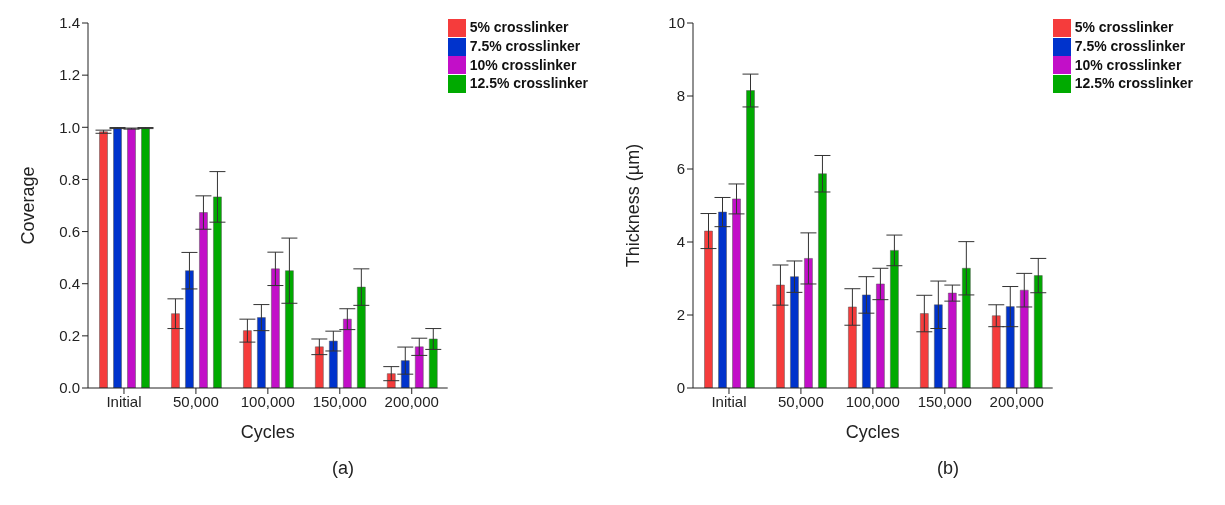  What do you see at coordinates (69, 388) in the screenshot?
I see `y-tick-label: 0.0` at bounding box center [69, 388].